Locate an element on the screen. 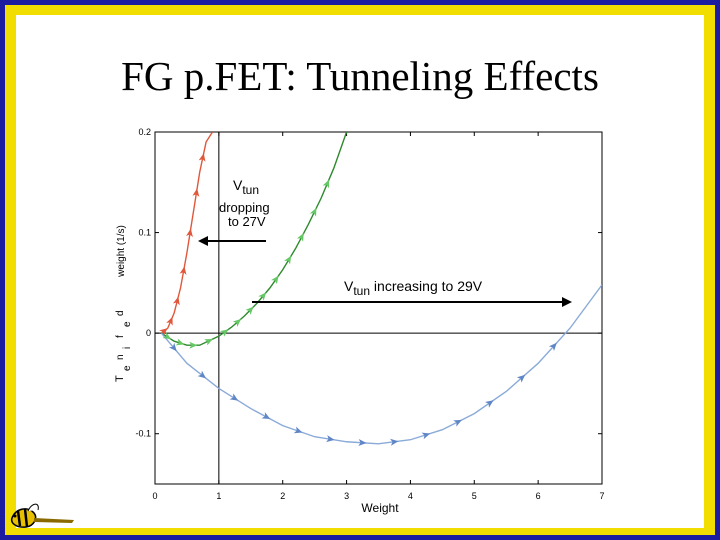 The width and height of the screenshot is (720, 540). x-axis-label: Weight is located at coordinates (380, 508).